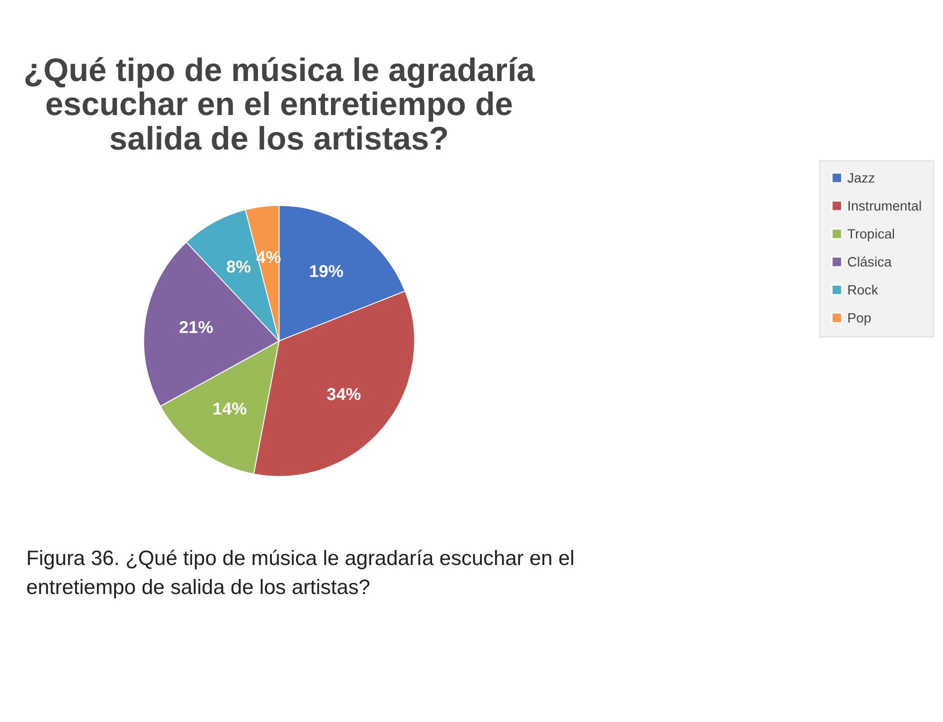 This screenshot has height=722, width=943. What do you see at coordinates (344, 394) in the screenshot?
I see `data-label: 34%` at bounding box center [344, 394].